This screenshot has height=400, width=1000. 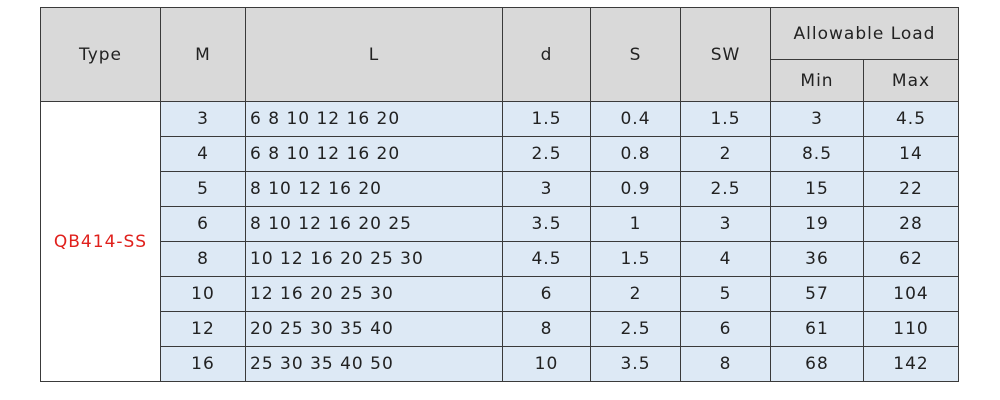 What do you see at coordinates (374, 259) in the screenshot?
I see `data-cell: 10 12 16 20 25 30` at bounding box center [374, 259].